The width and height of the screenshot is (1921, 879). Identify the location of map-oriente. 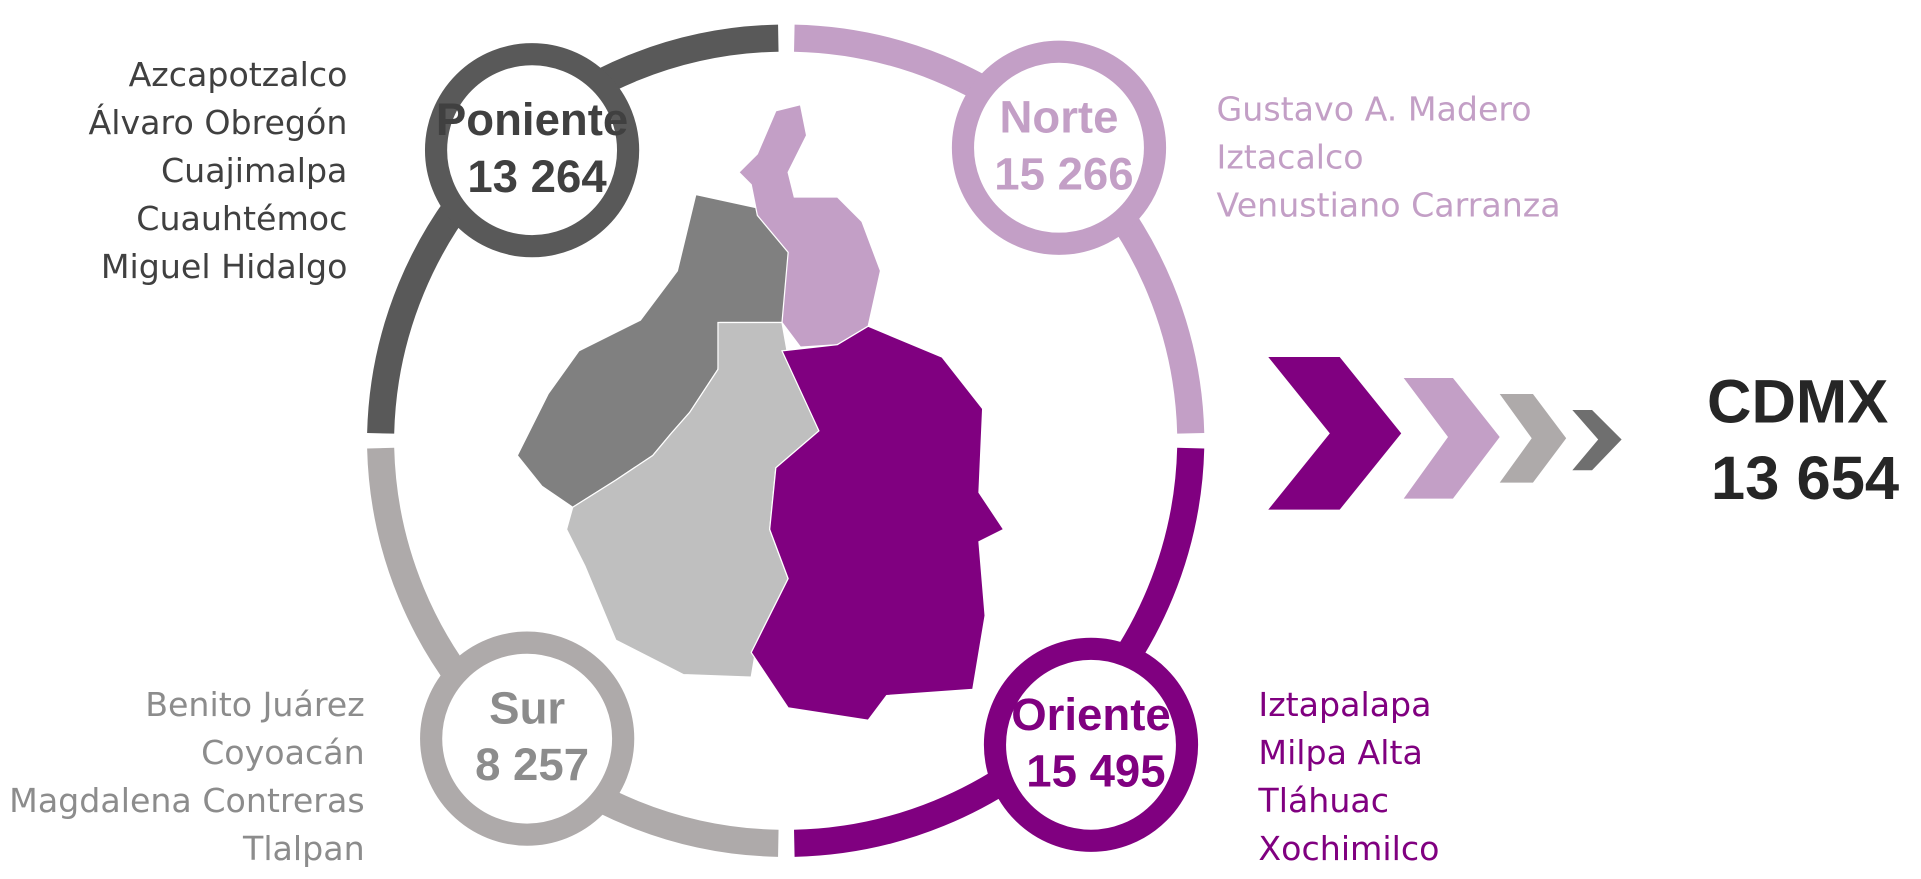
(877, 523).